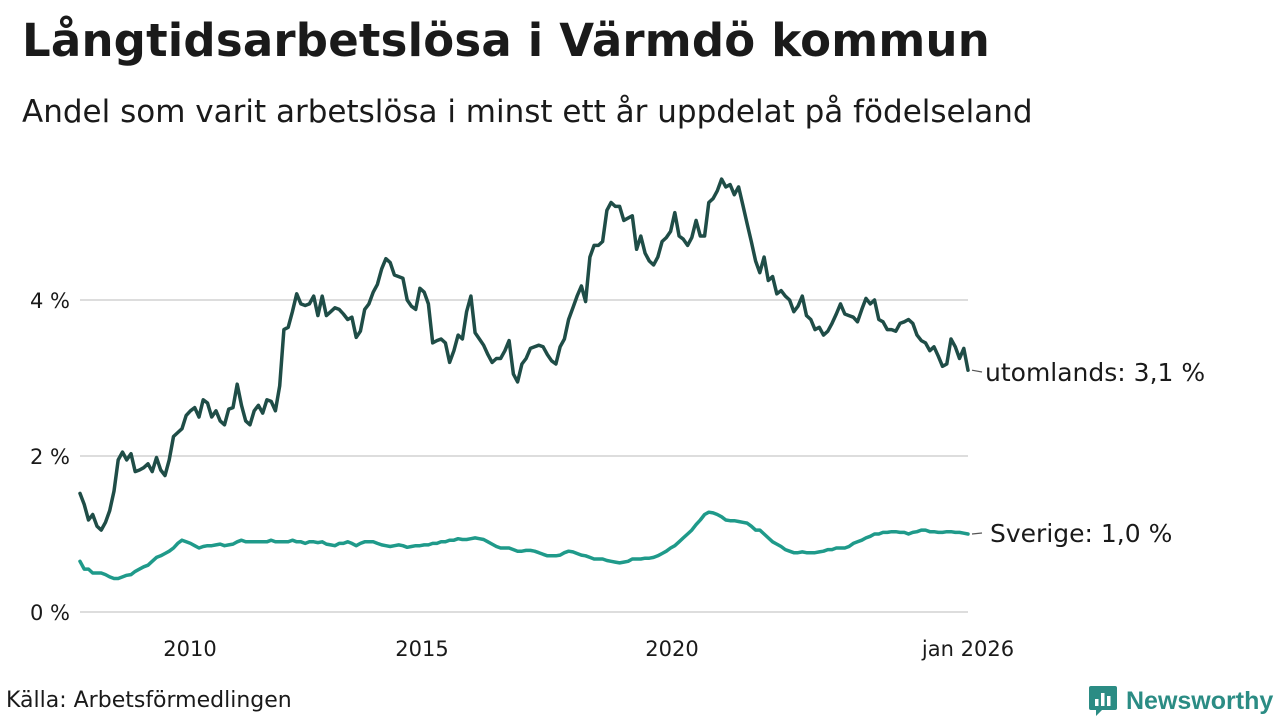  Describe the element at coordinates (1200, 700) in the screenshot. I see `newsworthy-logo-text: Newsworthy` at that location.